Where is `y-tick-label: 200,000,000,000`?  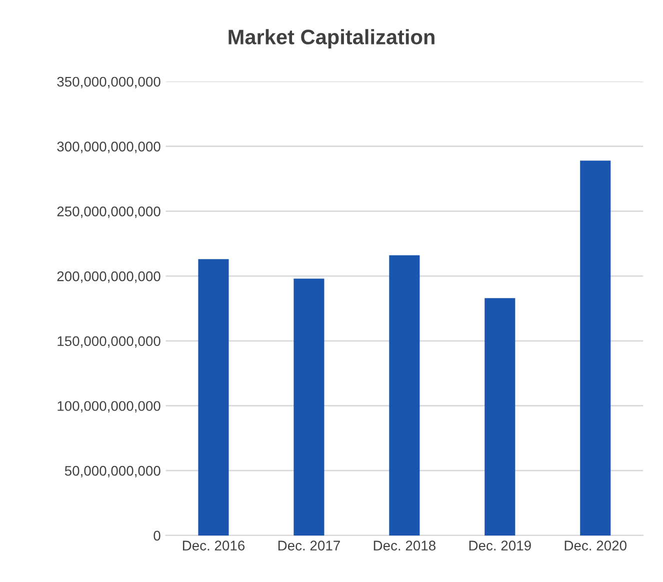
y-tick-label: 200,000,000,000 is located at coordinates (108, 277).